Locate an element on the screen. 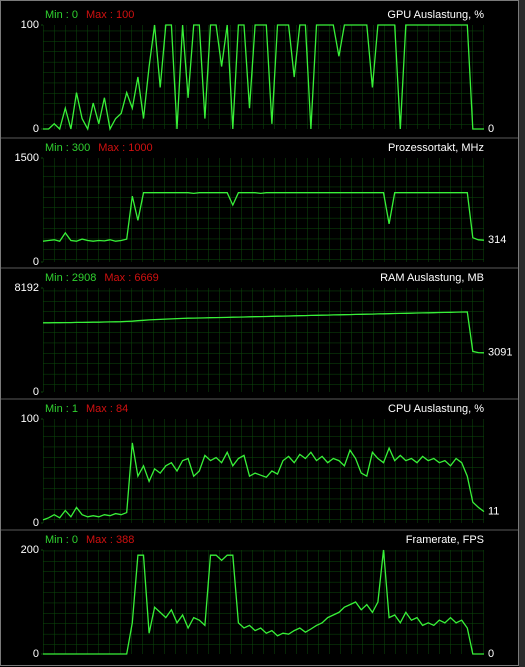 The height and width of the screenshot is (667, 525). y-tick-label: 200 is located at coordinates (30, 550).